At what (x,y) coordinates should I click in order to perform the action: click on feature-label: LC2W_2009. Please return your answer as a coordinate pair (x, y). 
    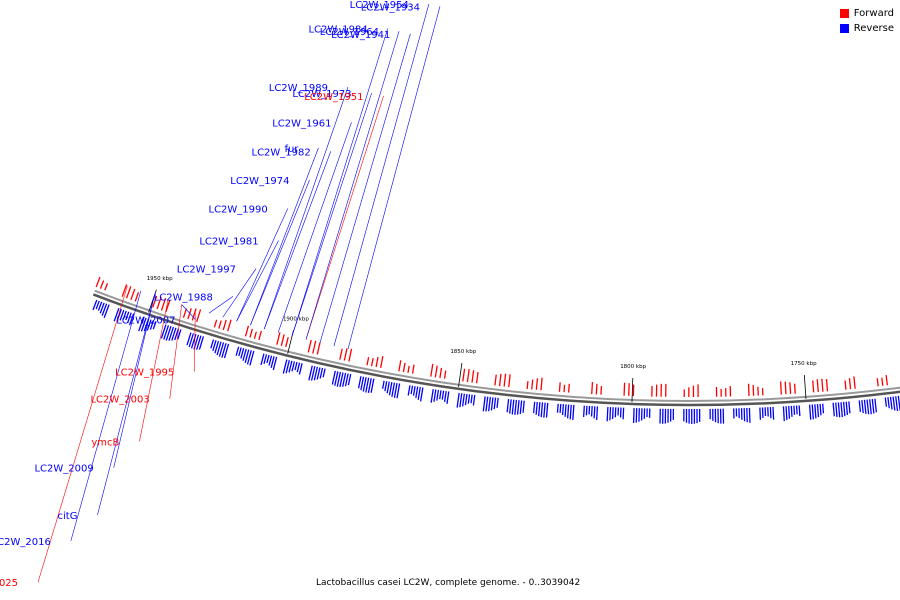
    Looking at the image, I should click on (63, 469).